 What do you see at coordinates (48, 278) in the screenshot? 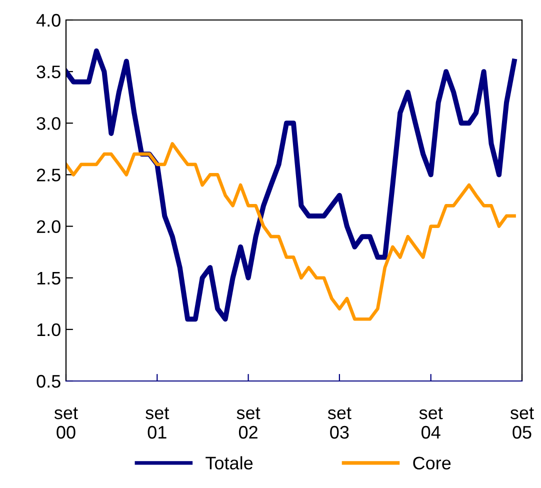
I see `y-tick-label: 1.5` at bounding box center [48, 278].